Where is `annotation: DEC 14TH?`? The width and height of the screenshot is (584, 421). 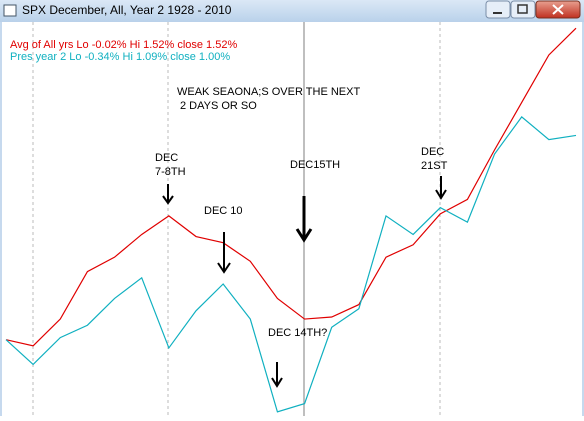 annotation: DEC 14TH? is located at coordinates (297, 333).